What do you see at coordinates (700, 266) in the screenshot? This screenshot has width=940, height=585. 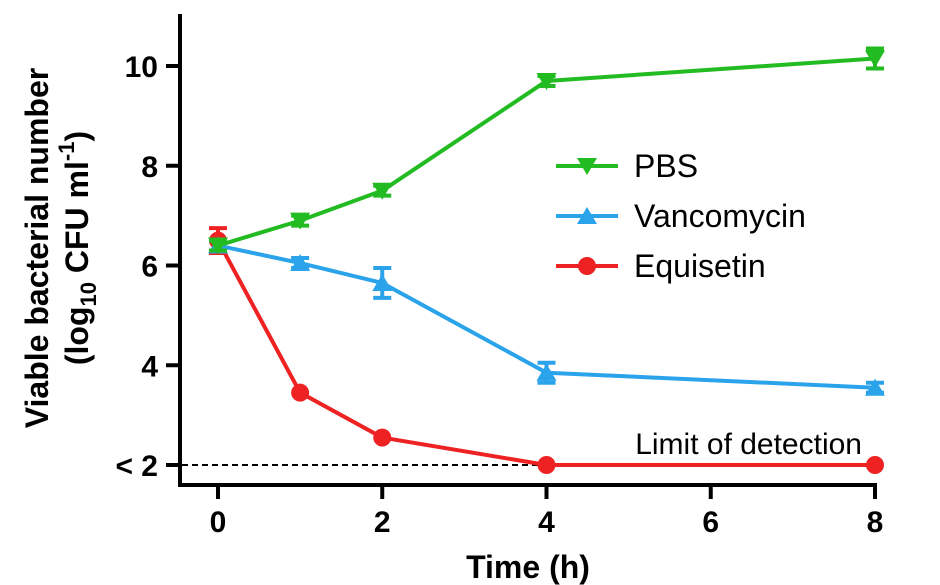 I see `legend-label-equisetin: Equisetin` at bounding box center [700, 266].